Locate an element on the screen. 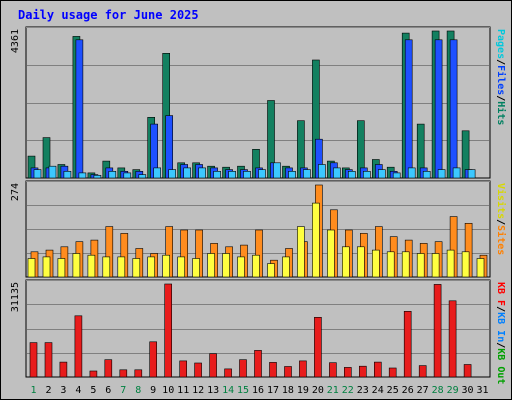 This screenshot has height=400, width=512. panel-top-legend: Pages/Files/Hits is located at coordinates (501, 77).